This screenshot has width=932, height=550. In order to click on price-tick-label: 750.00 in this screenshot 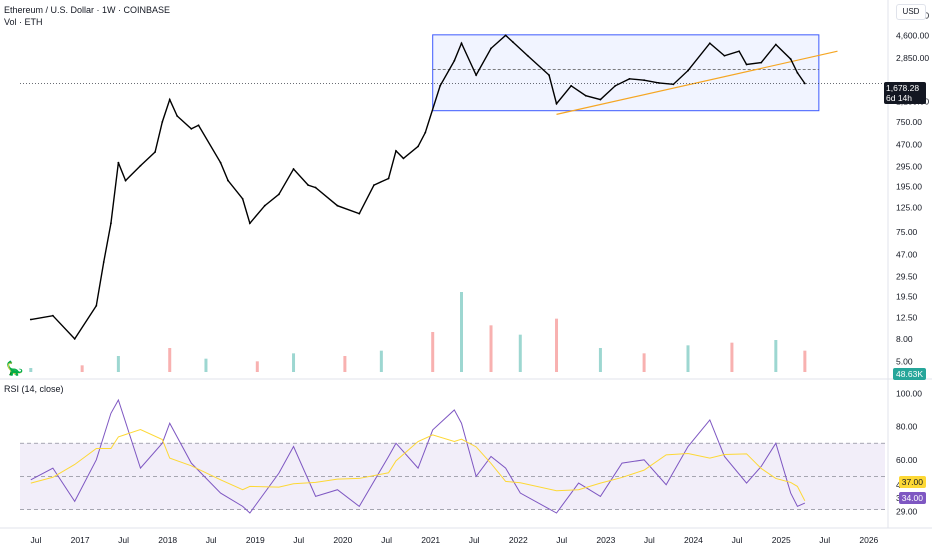, I will do `click(909, 122)`.